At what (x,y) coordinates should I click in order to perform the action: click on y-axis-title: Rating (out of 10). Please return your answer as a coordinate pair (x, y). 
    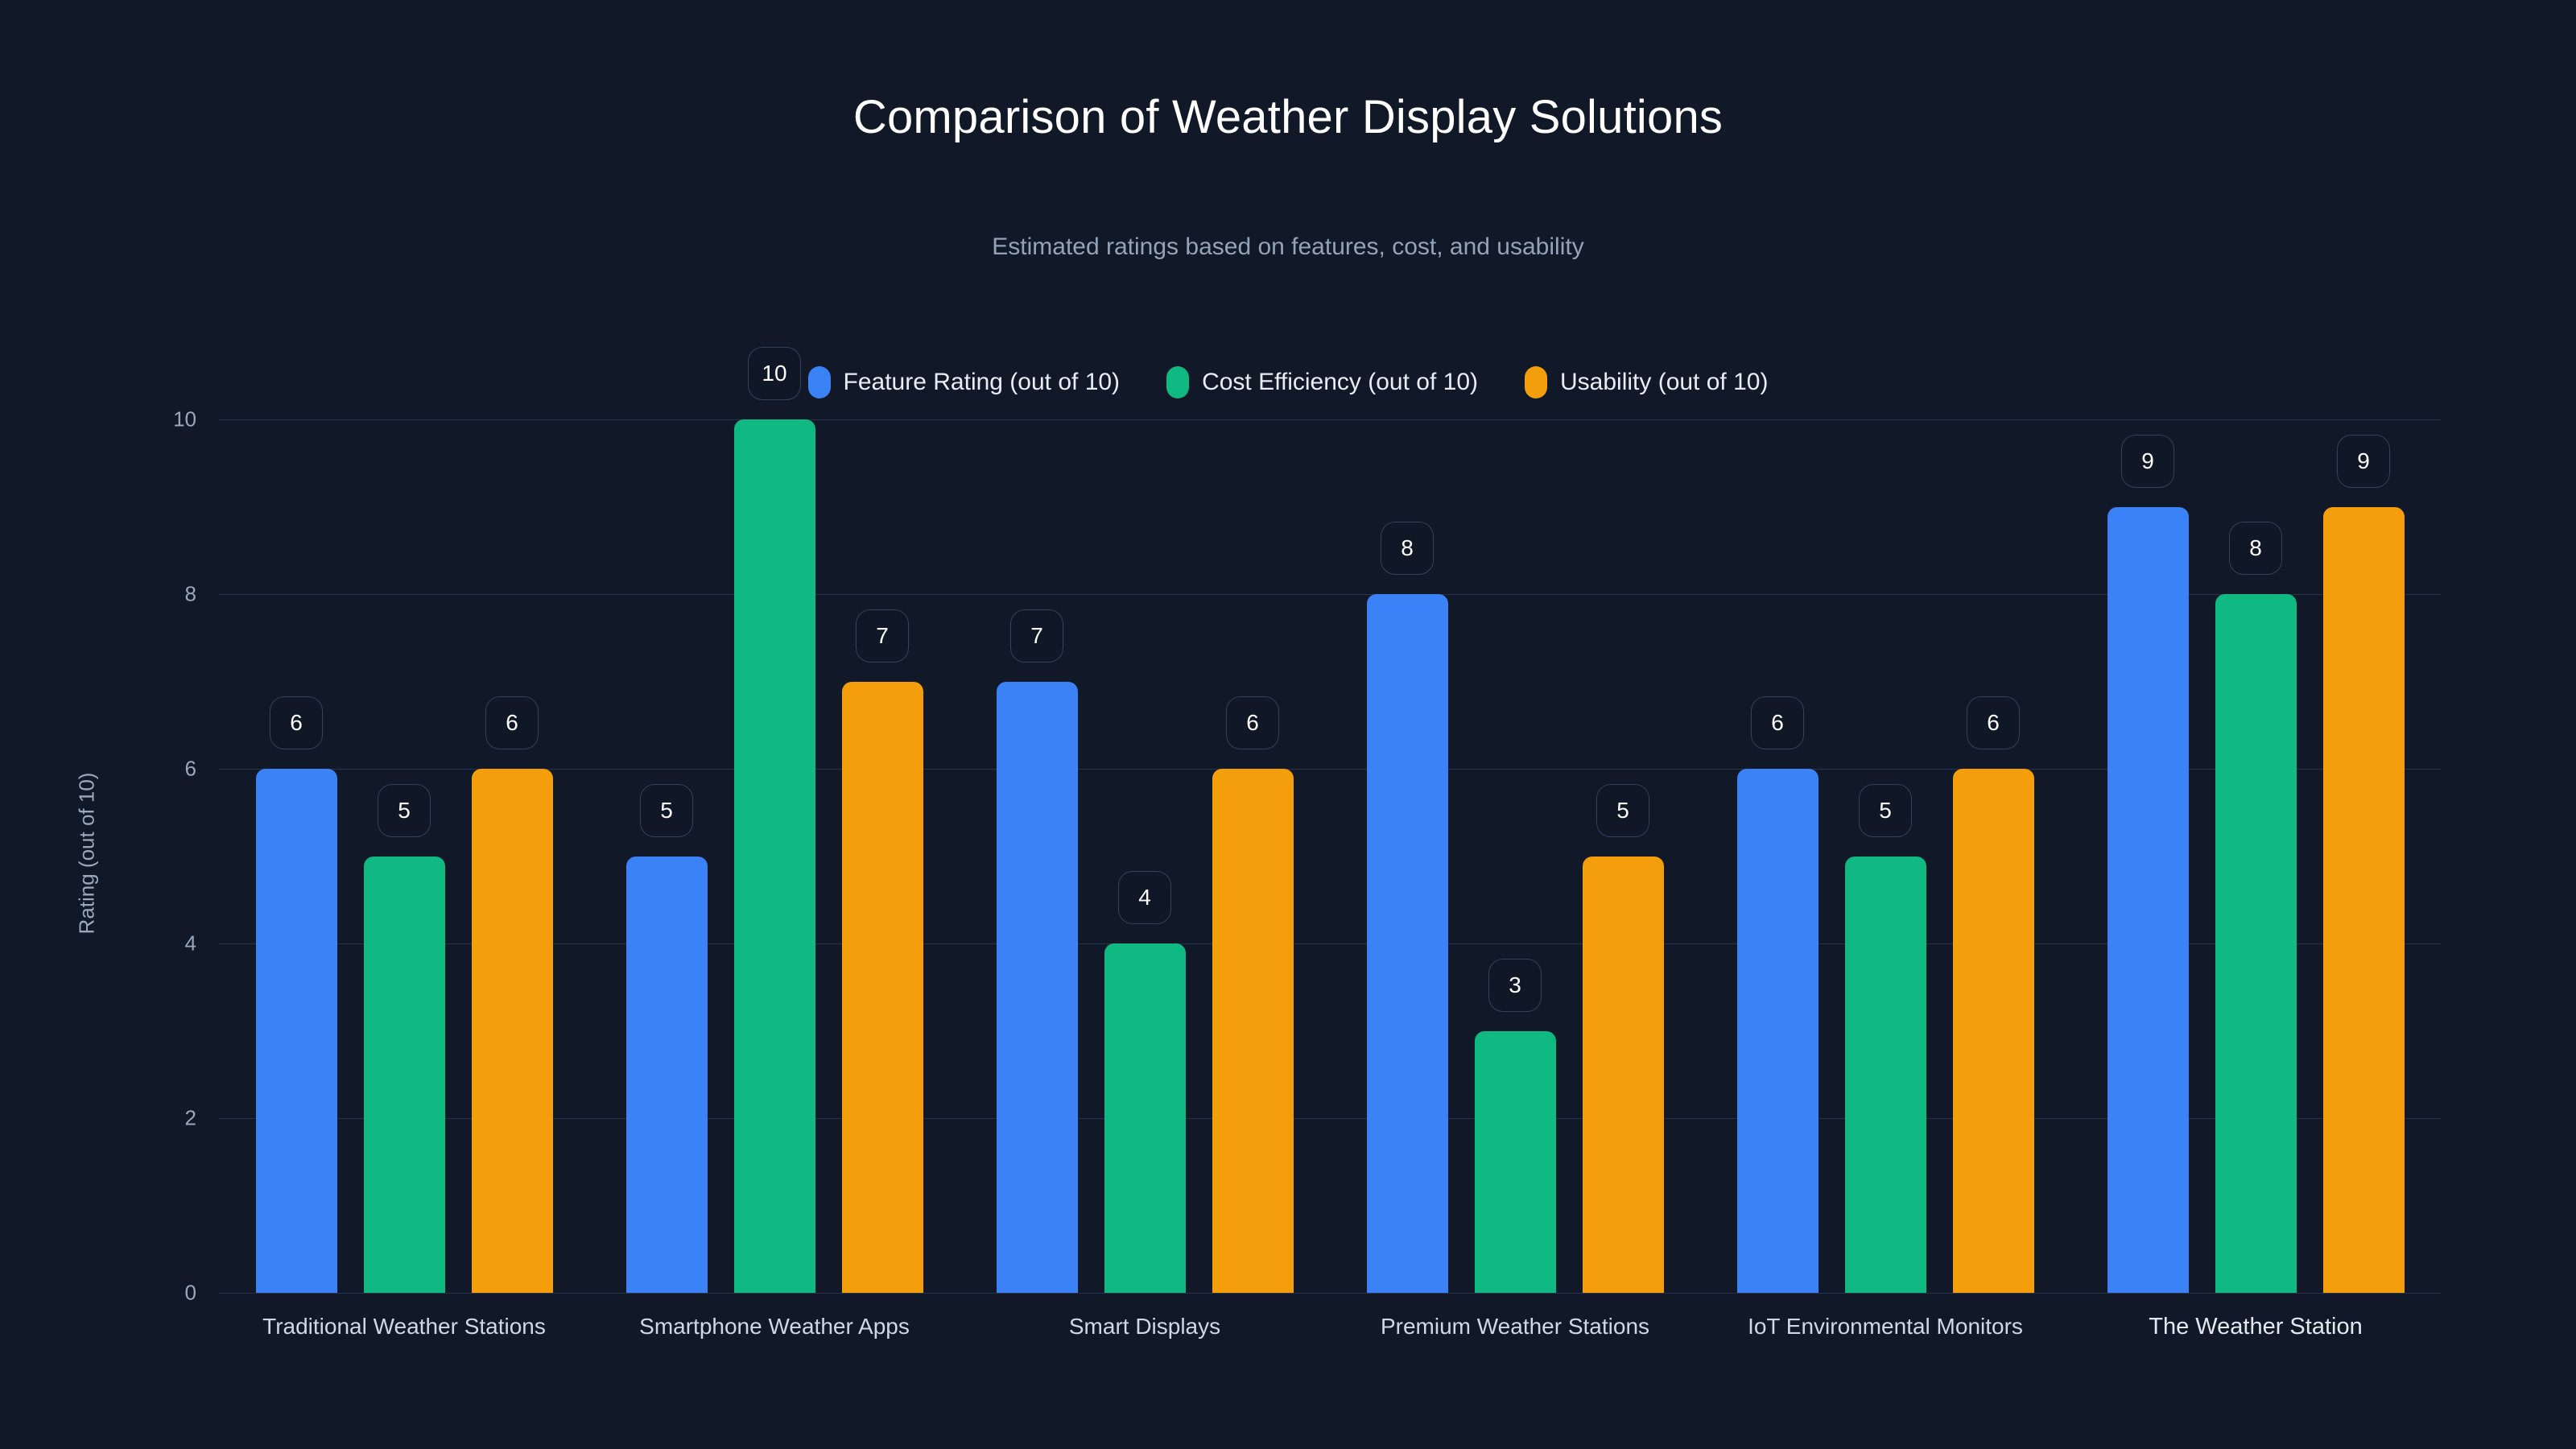
    Looking at the image, I should click on (86, 853).